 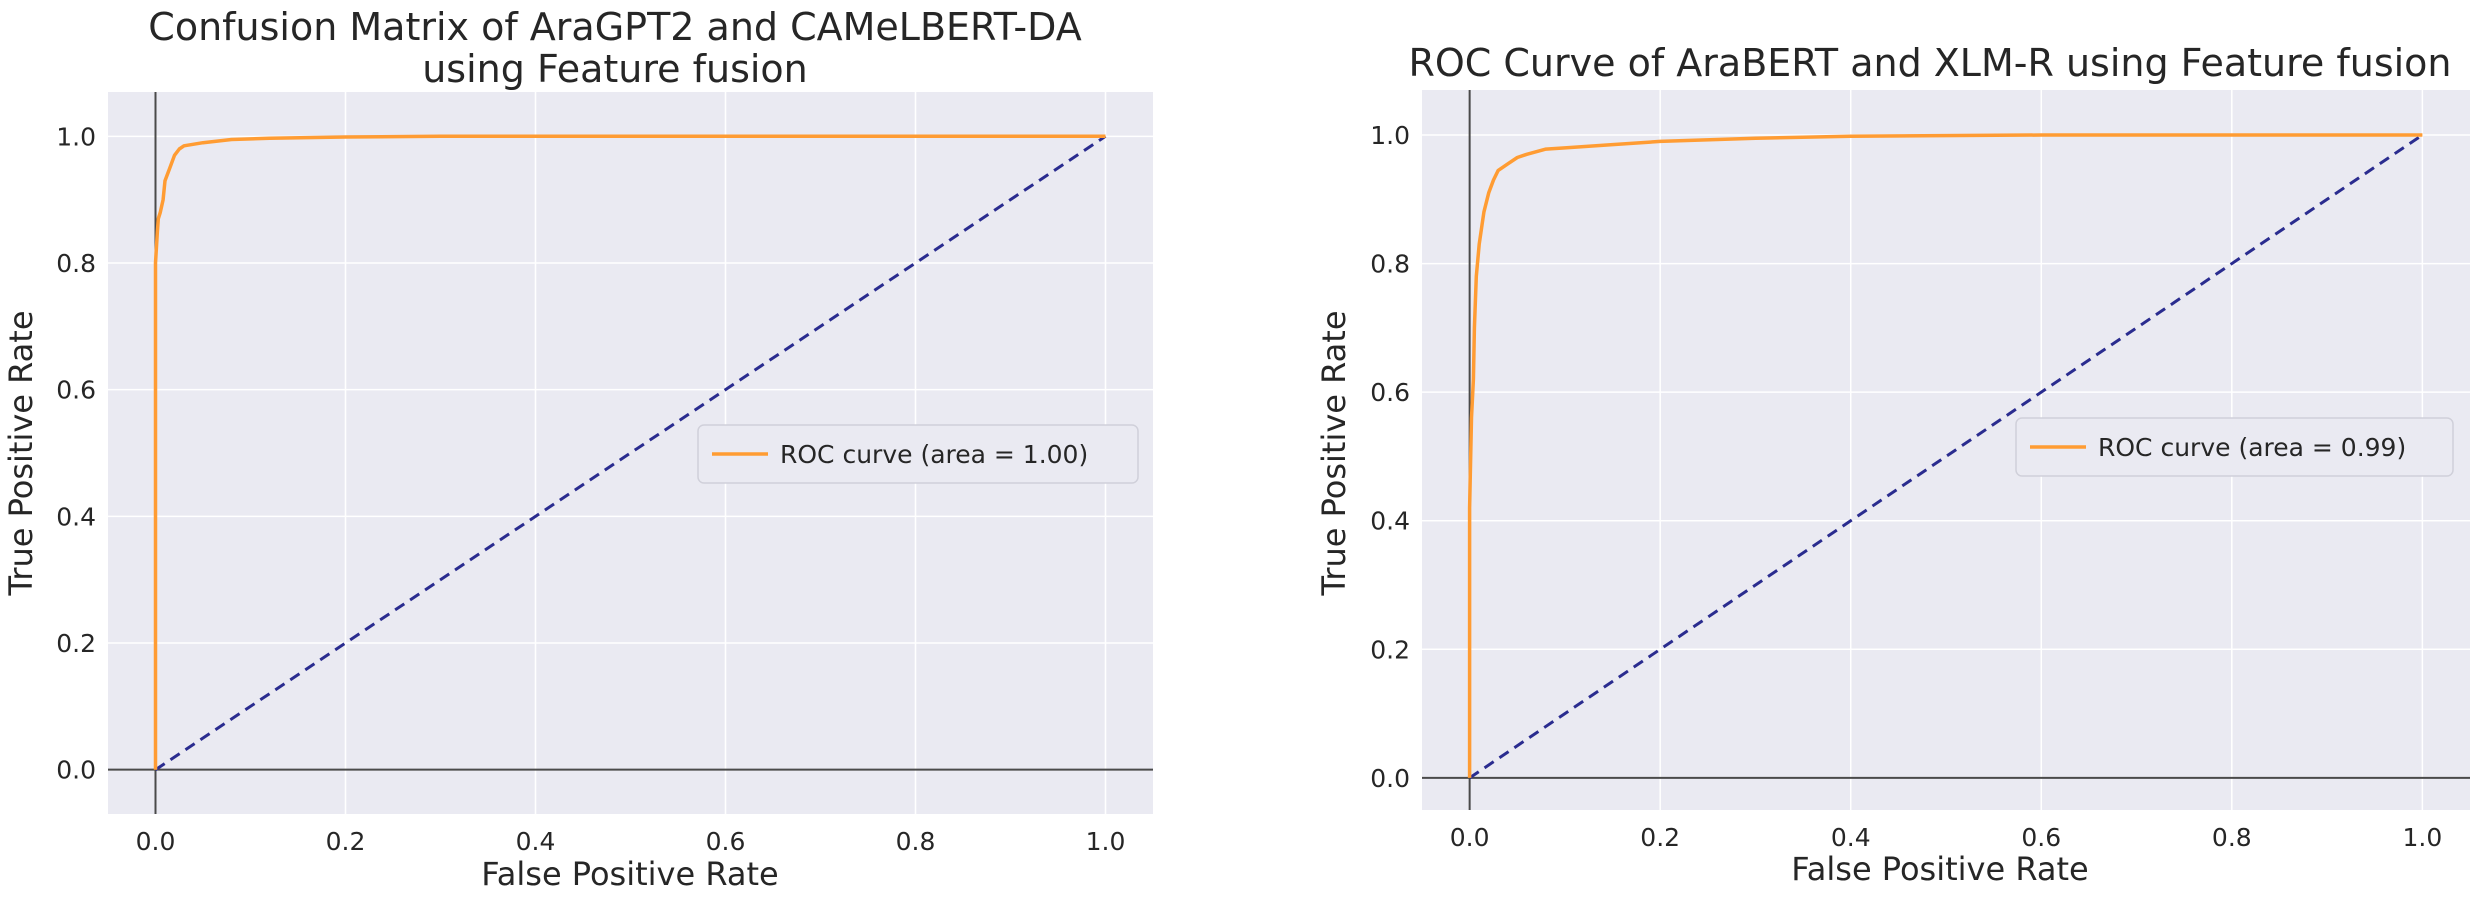 I want to click on chart-2-y-tick-label: 0.0, so click(x=1390, y=778).